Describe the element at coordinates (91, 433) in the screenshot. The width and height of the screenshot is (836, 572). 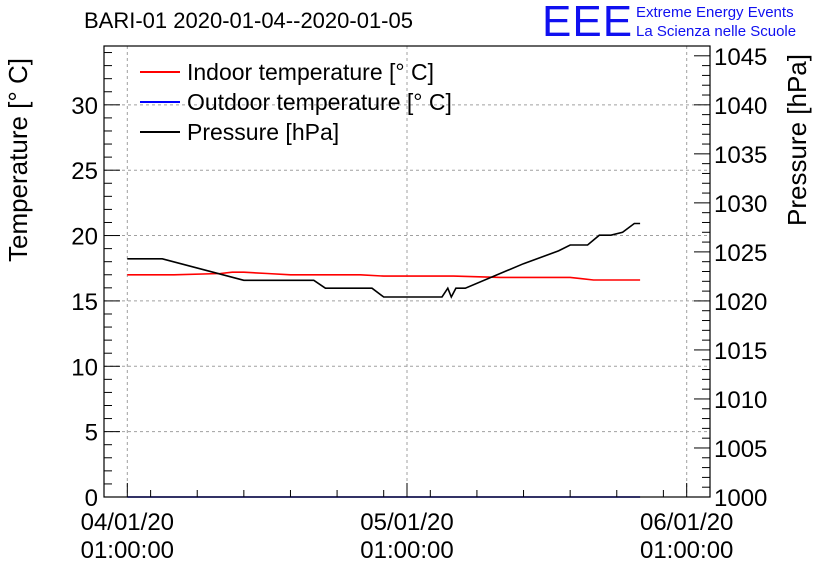
I see `y-tick-label-left: 5` at that location.